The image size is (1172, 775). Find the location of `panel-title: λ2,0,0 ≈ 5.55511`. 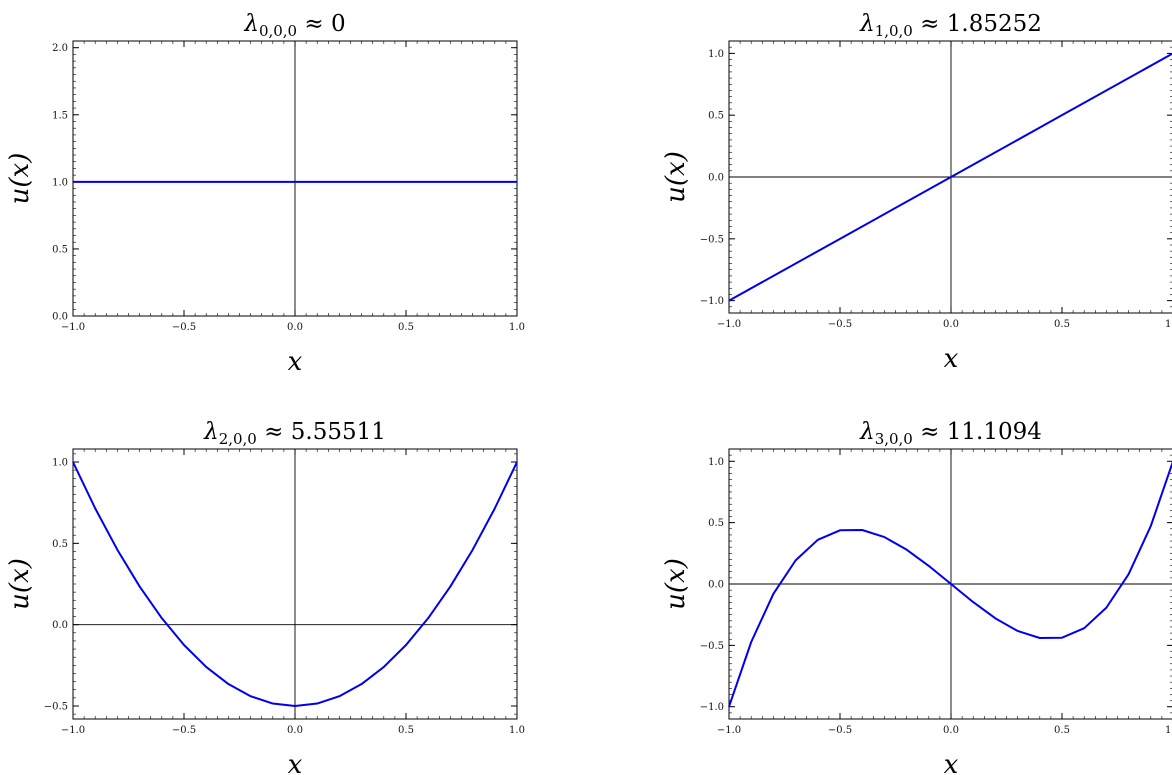

panel-title: λ2,0,0 ≈ 5.55511 is located at coordinates (294, 433).